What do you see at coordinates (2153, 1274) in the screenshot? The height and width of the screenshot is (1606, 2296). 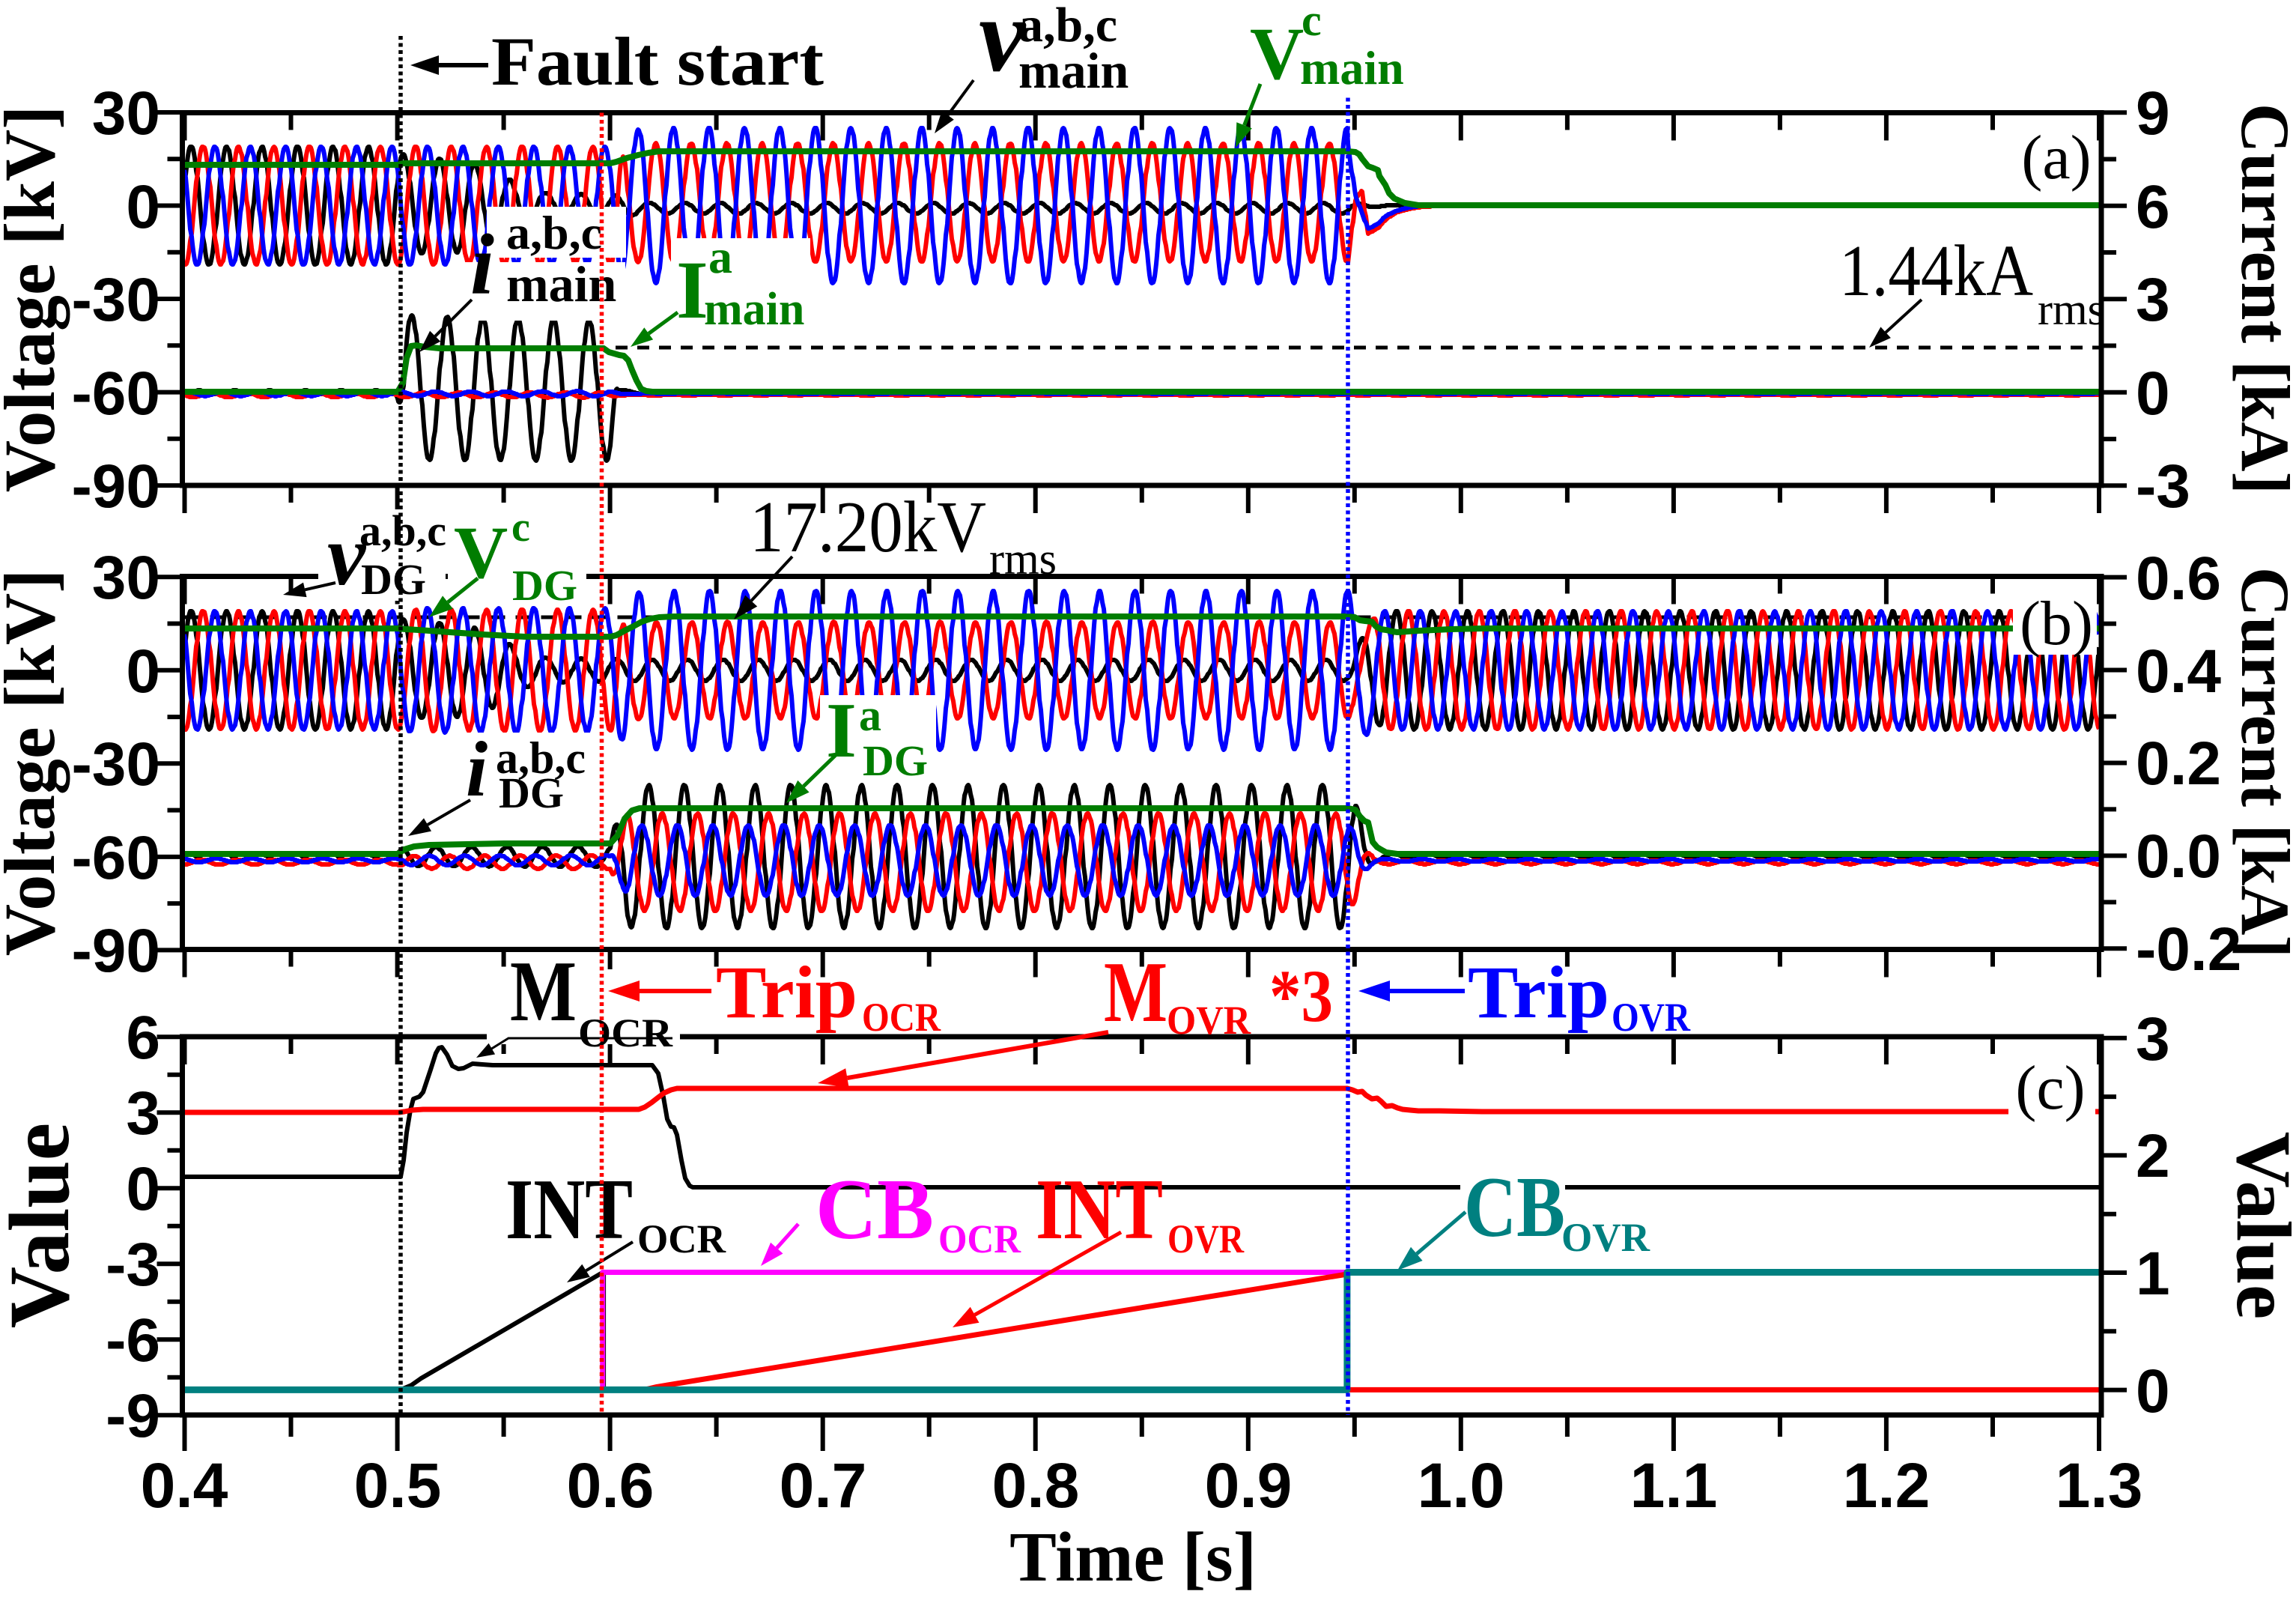 I see `svg-text: 1` at bounding box center [2153, 1274].